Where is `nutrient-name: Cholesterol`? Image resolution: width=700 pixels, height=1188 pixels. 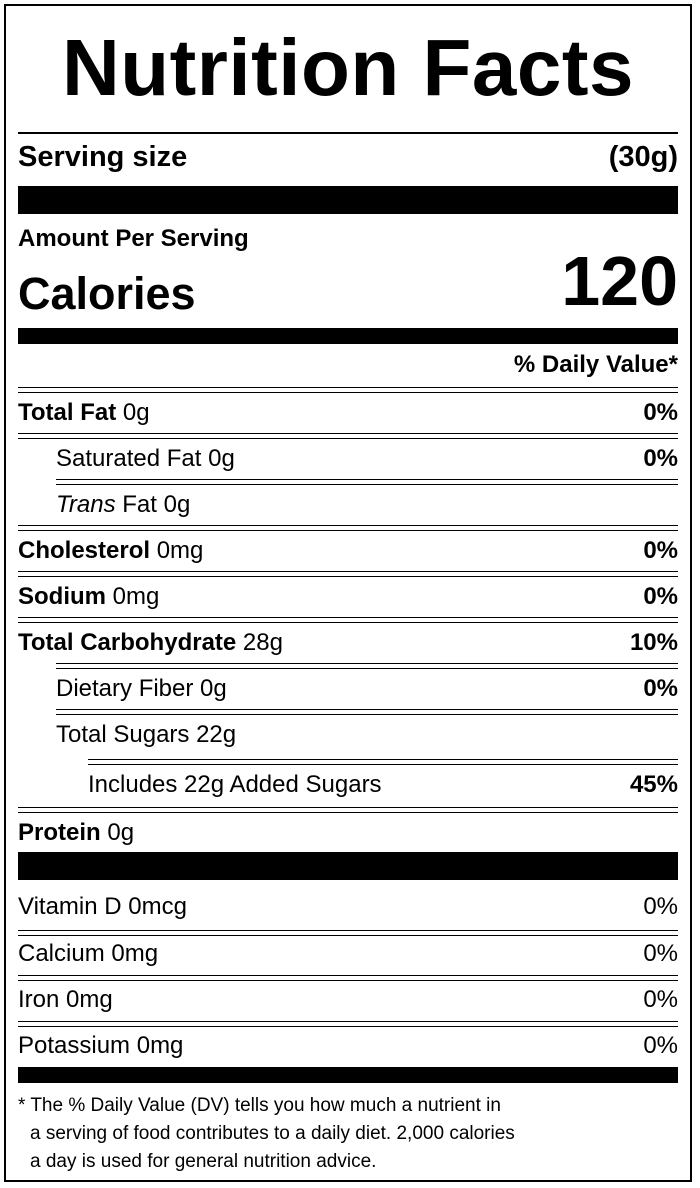
nutrient-name: Cholesterol is located at coordinates (84, 550).